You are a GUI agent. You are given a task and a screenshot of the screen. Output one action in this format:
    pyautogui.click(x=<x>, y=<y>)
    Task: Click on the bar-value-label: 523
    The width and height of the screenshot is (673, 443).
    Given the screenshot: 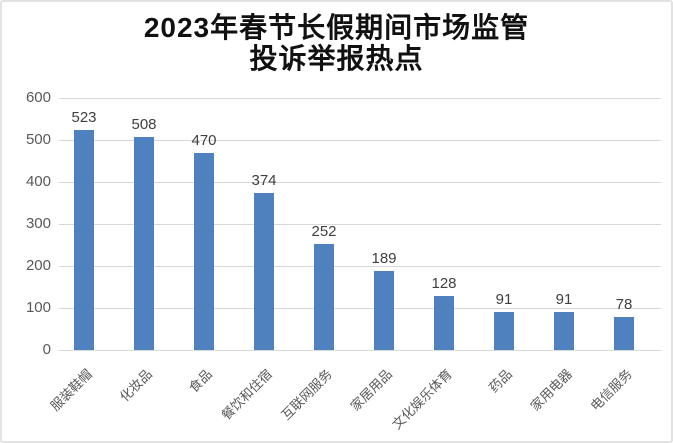 What is the action you would take?
    pyautogui.click(x=84, y=118)
    